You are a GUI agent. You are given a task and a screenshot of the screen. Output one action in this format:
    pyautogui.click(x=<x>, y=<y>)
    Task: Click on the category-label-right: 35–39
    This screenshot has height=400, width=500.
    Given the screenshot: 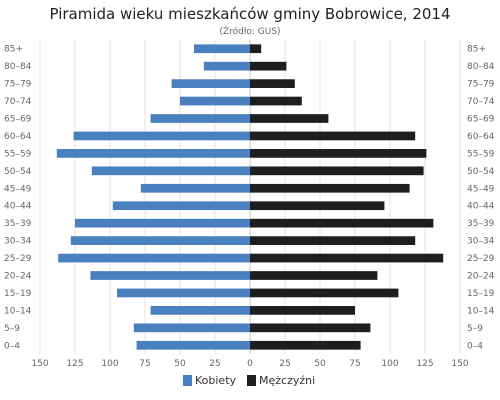 What is the action you would take?
    pyautogui.click(x=481, y=224)
    